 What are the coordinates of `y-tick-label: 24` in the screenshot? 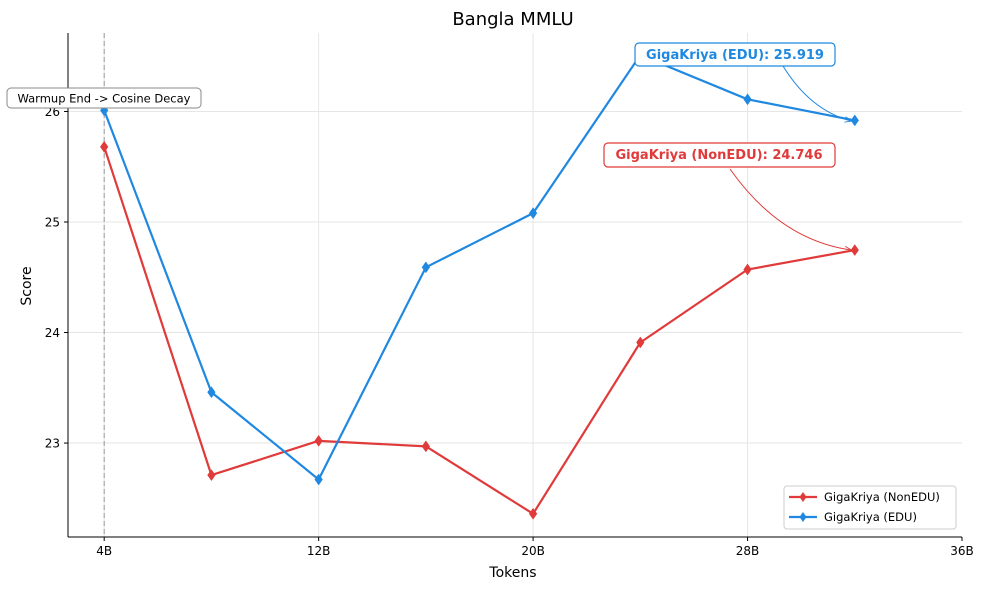 It's located at (52, 333).